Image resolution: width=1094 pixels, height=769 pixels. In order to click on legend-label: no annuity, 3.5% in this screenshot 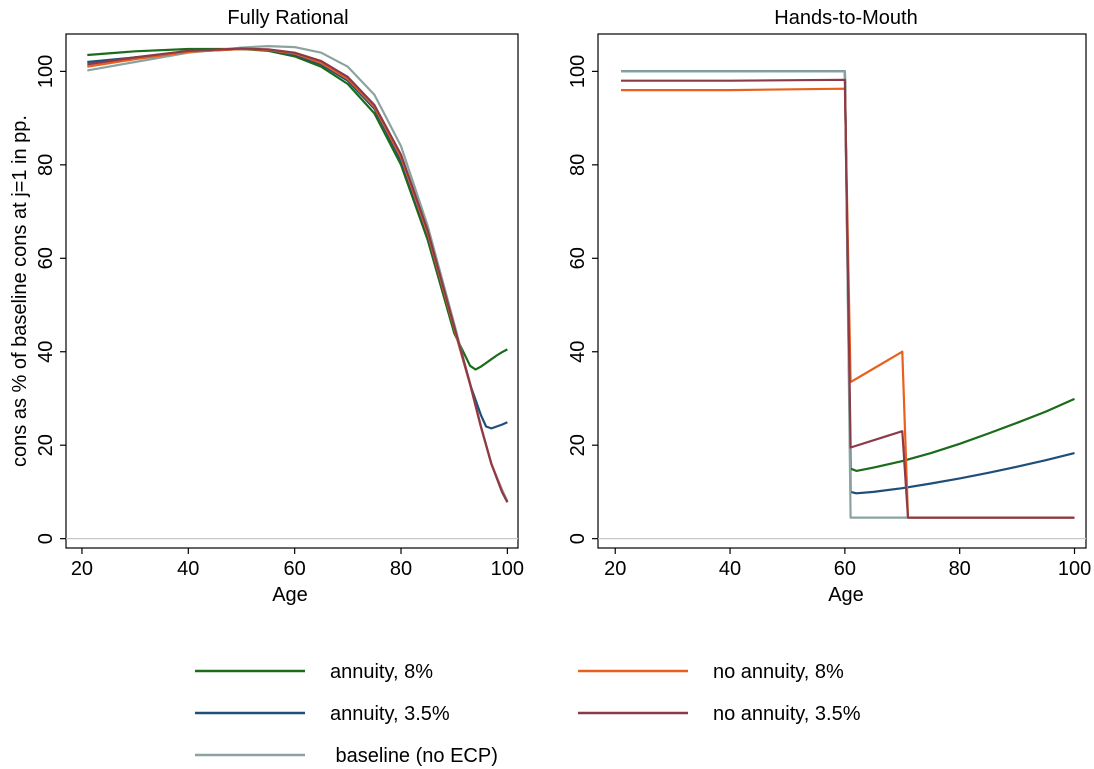, I will do `click(787, 714)`.